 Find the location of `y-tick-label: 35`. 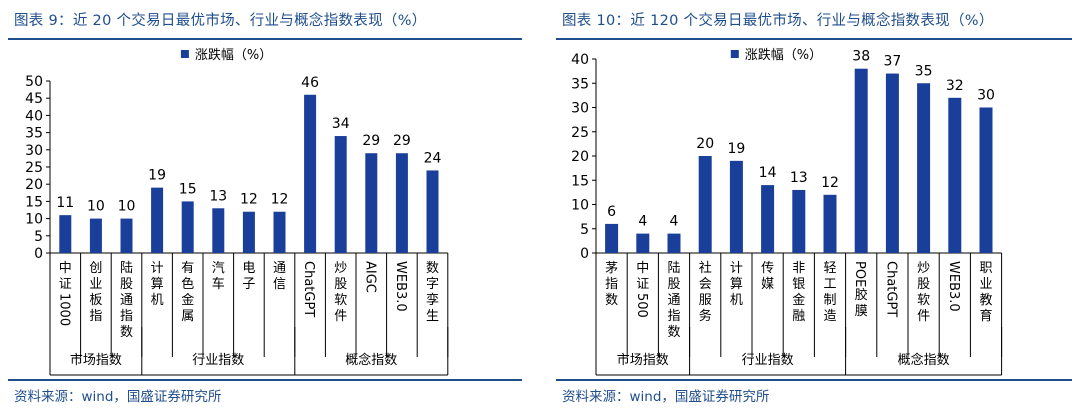

y-tick-label: 35 is located at coordinates (34, 134).